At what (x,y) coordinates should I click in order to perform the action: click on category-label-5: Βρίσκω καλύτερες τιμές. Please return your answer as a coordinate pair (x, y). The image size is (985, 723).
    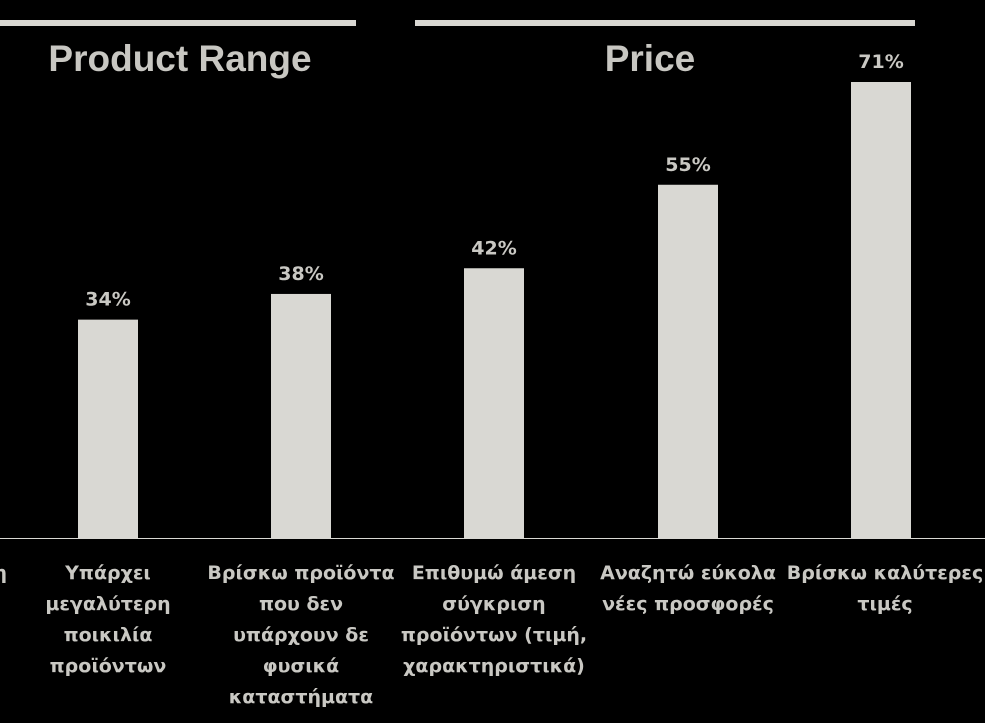
    Looking at the image, I should click on (885, 588).